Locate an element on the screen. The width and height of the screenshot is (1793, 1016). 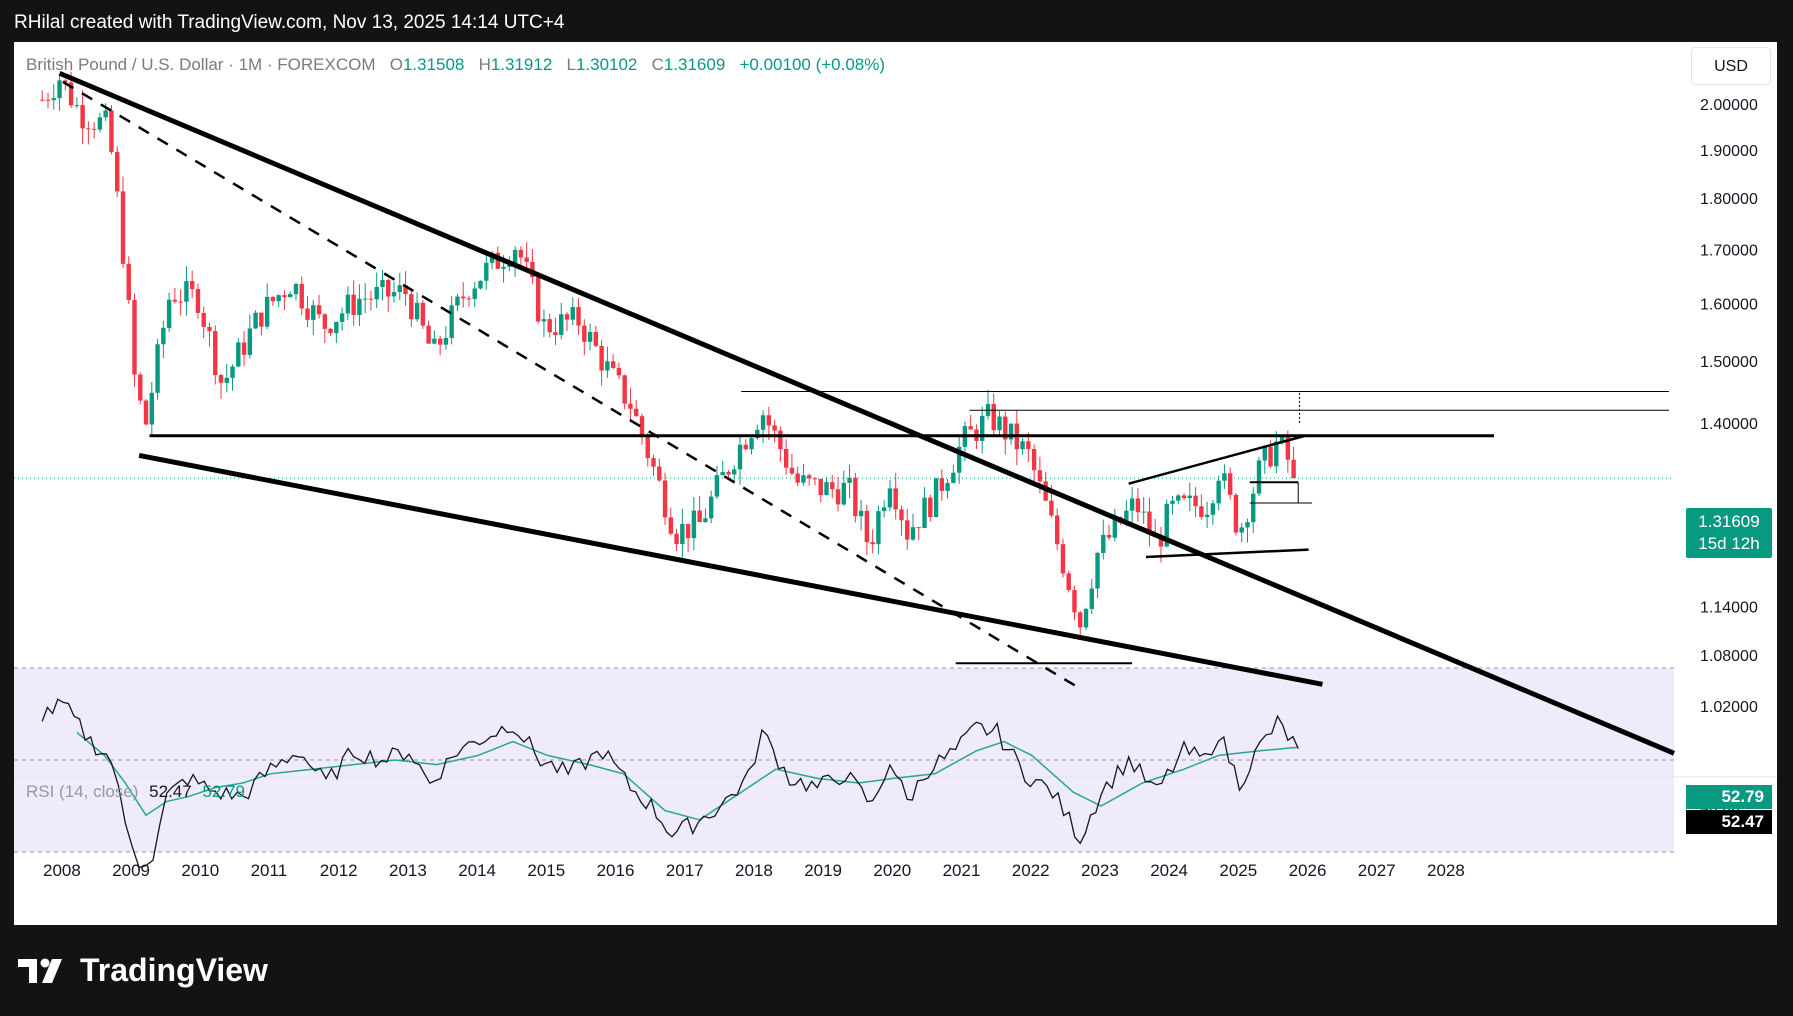
wedge-trendline-extension is located at coordinates (1472, 668).